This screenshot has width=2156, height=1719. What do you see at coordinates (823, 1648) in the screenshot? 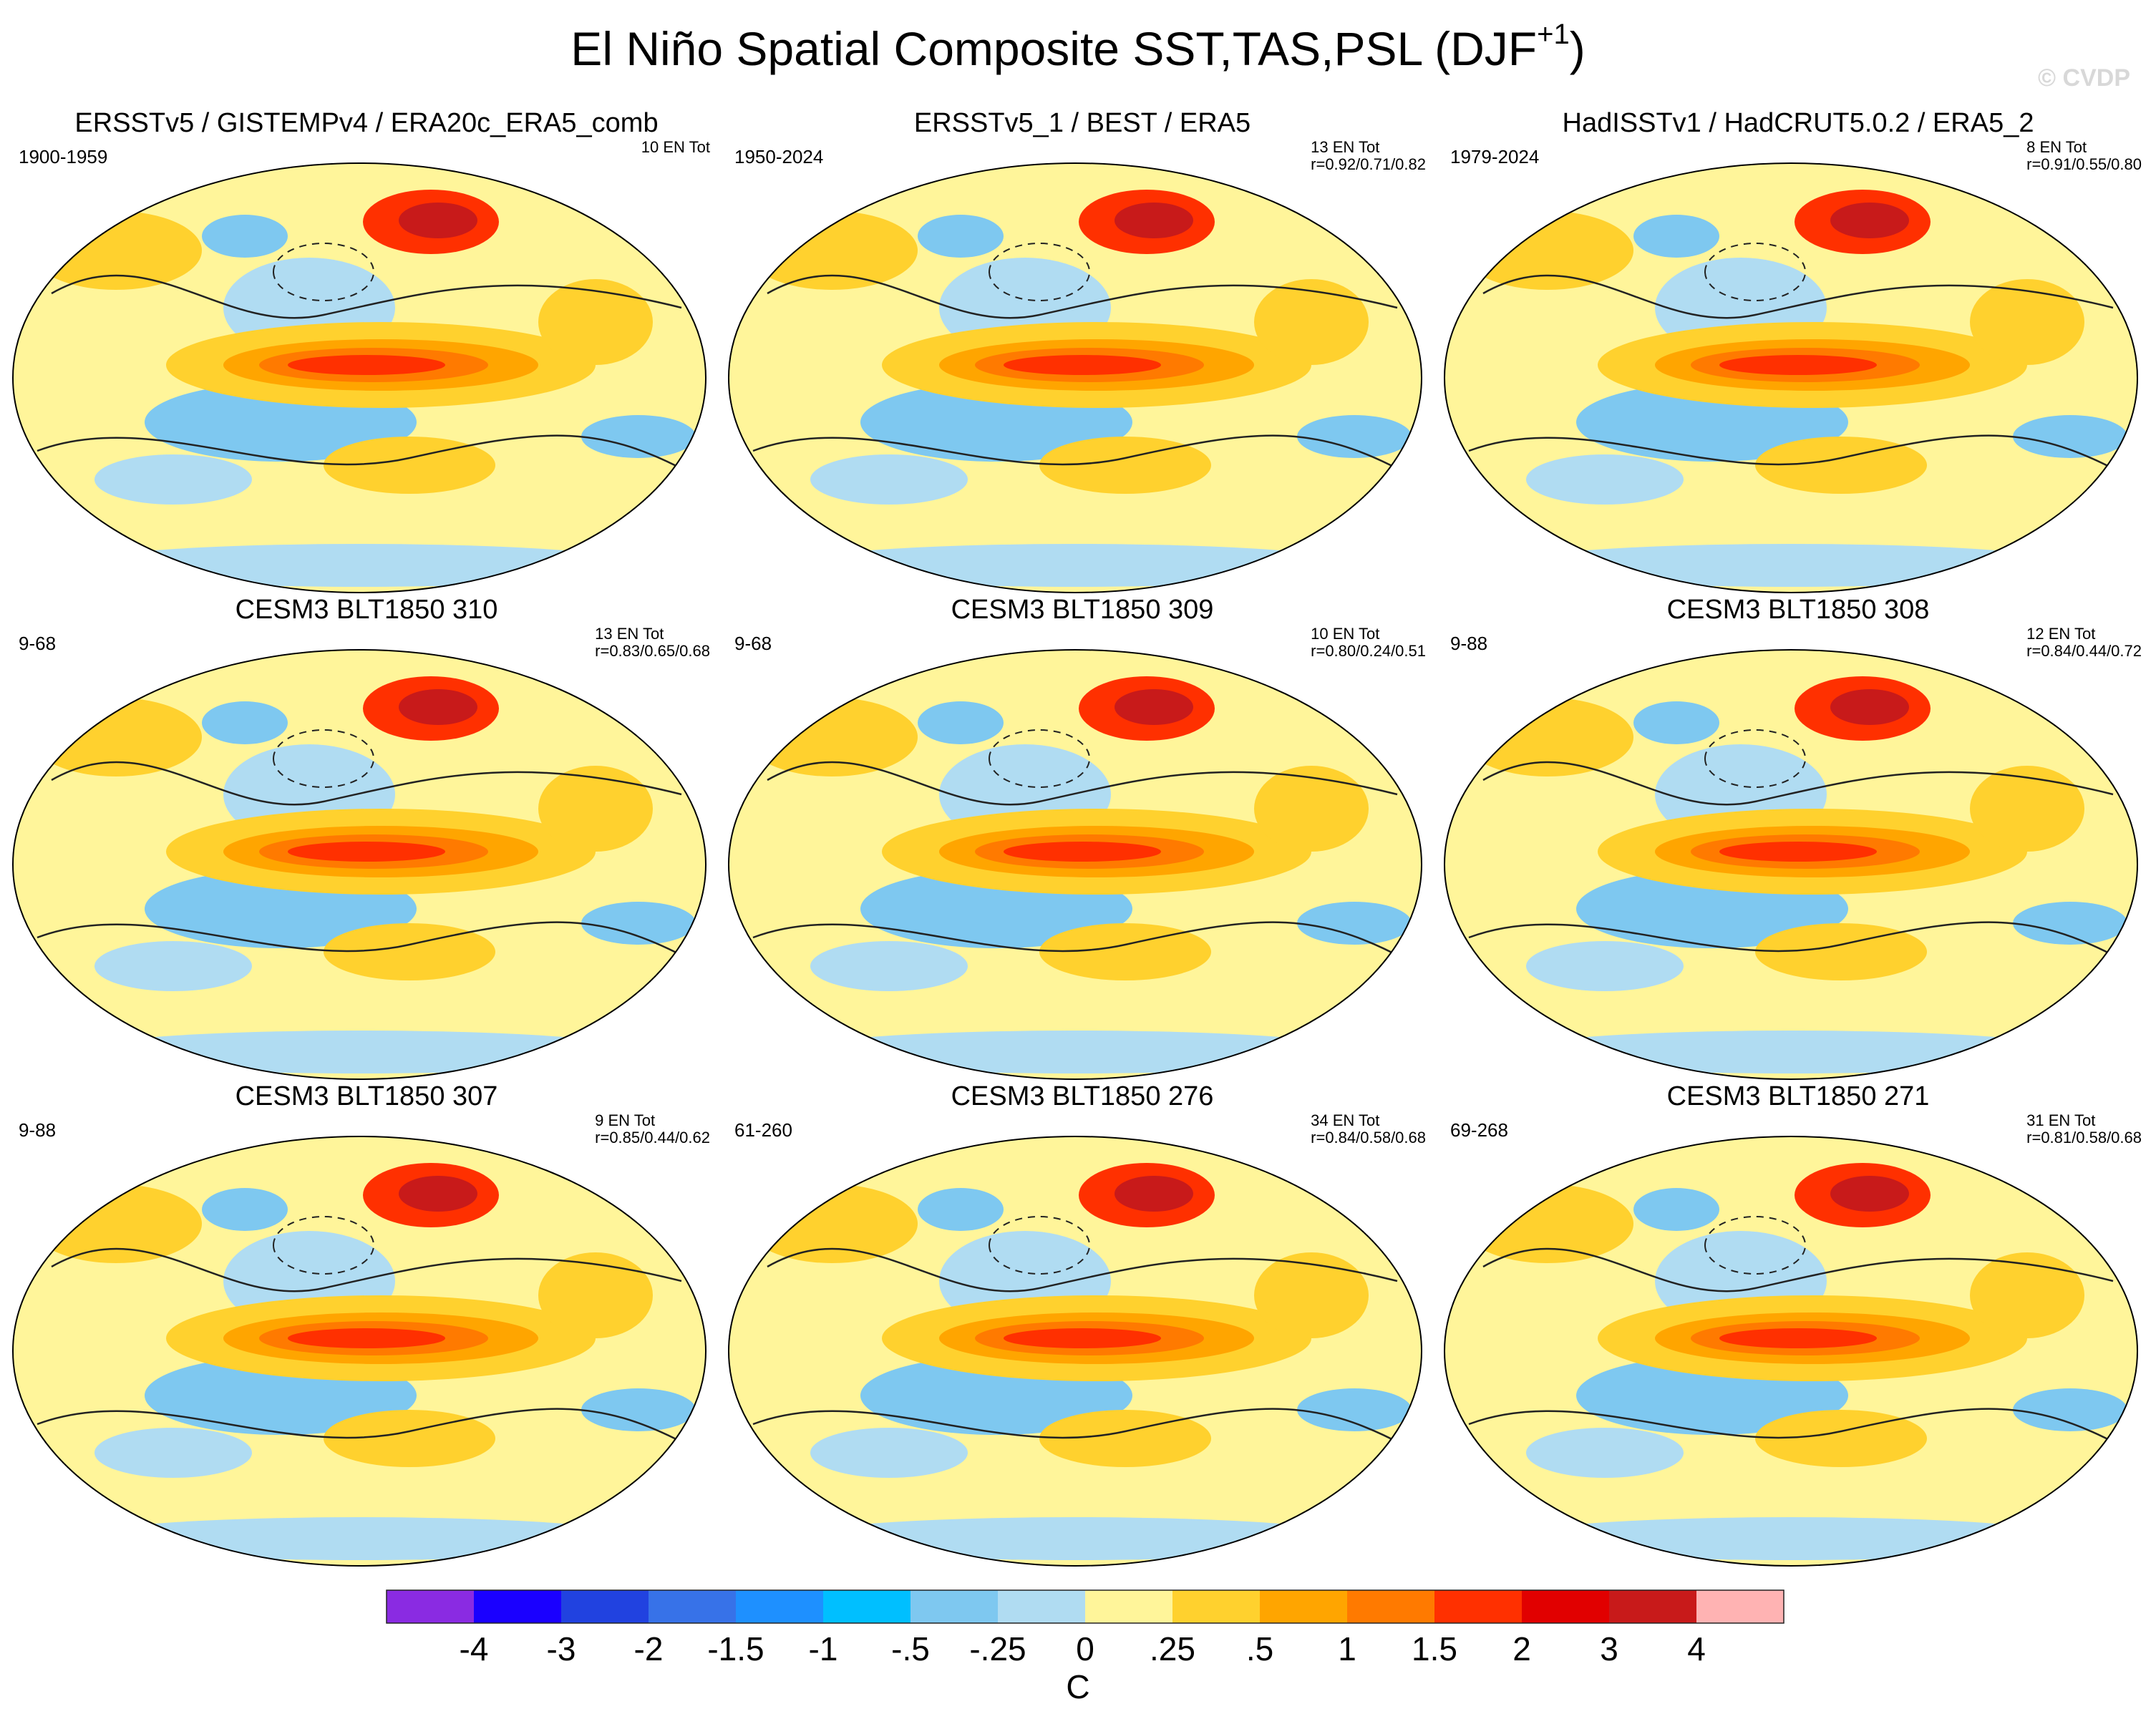
I see `colorbar-tick-label: -1` at bounding box center [823, 1648].